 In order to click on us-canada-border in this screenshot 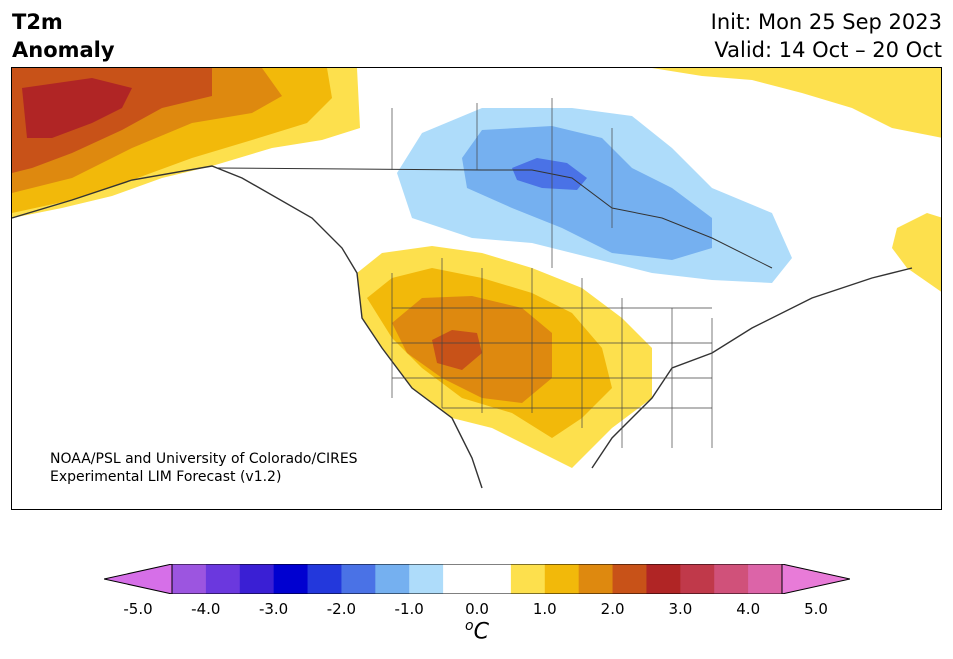, I will do `click(494, 218)`.